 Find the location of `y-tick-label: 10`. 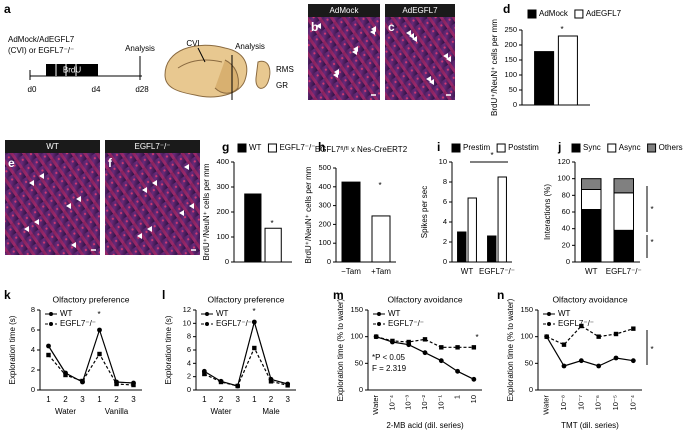

y-tick-label: 10 is located at coordinates (187, 322).